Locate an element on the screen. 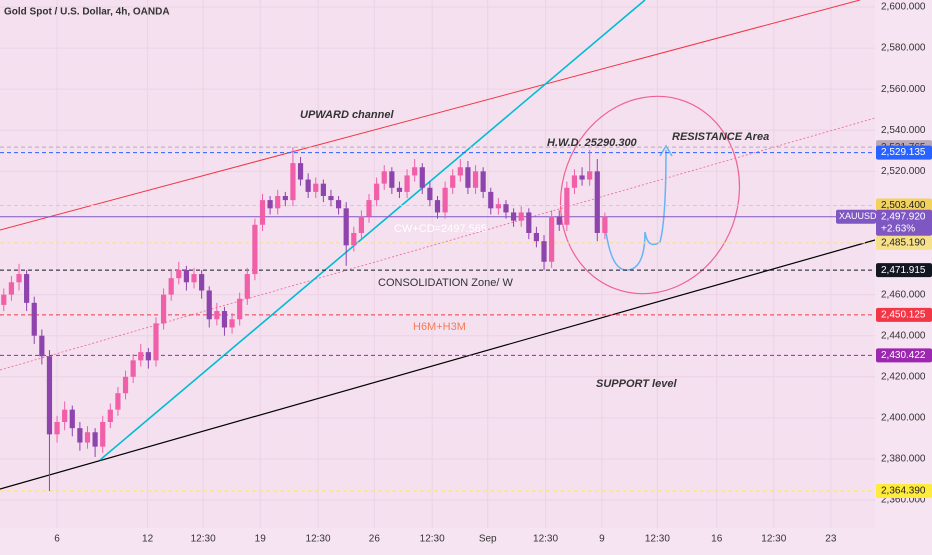 Image resolution: width=932 pixels, height=555 pixels. y-tick-label: 2,360.000 is located at coordinates (903, 500).